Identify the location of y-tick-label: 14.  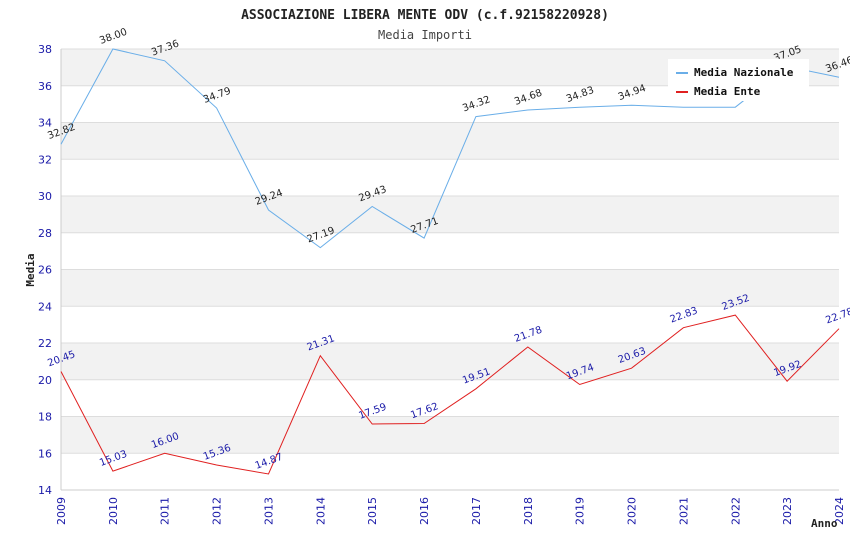
(45, 490).